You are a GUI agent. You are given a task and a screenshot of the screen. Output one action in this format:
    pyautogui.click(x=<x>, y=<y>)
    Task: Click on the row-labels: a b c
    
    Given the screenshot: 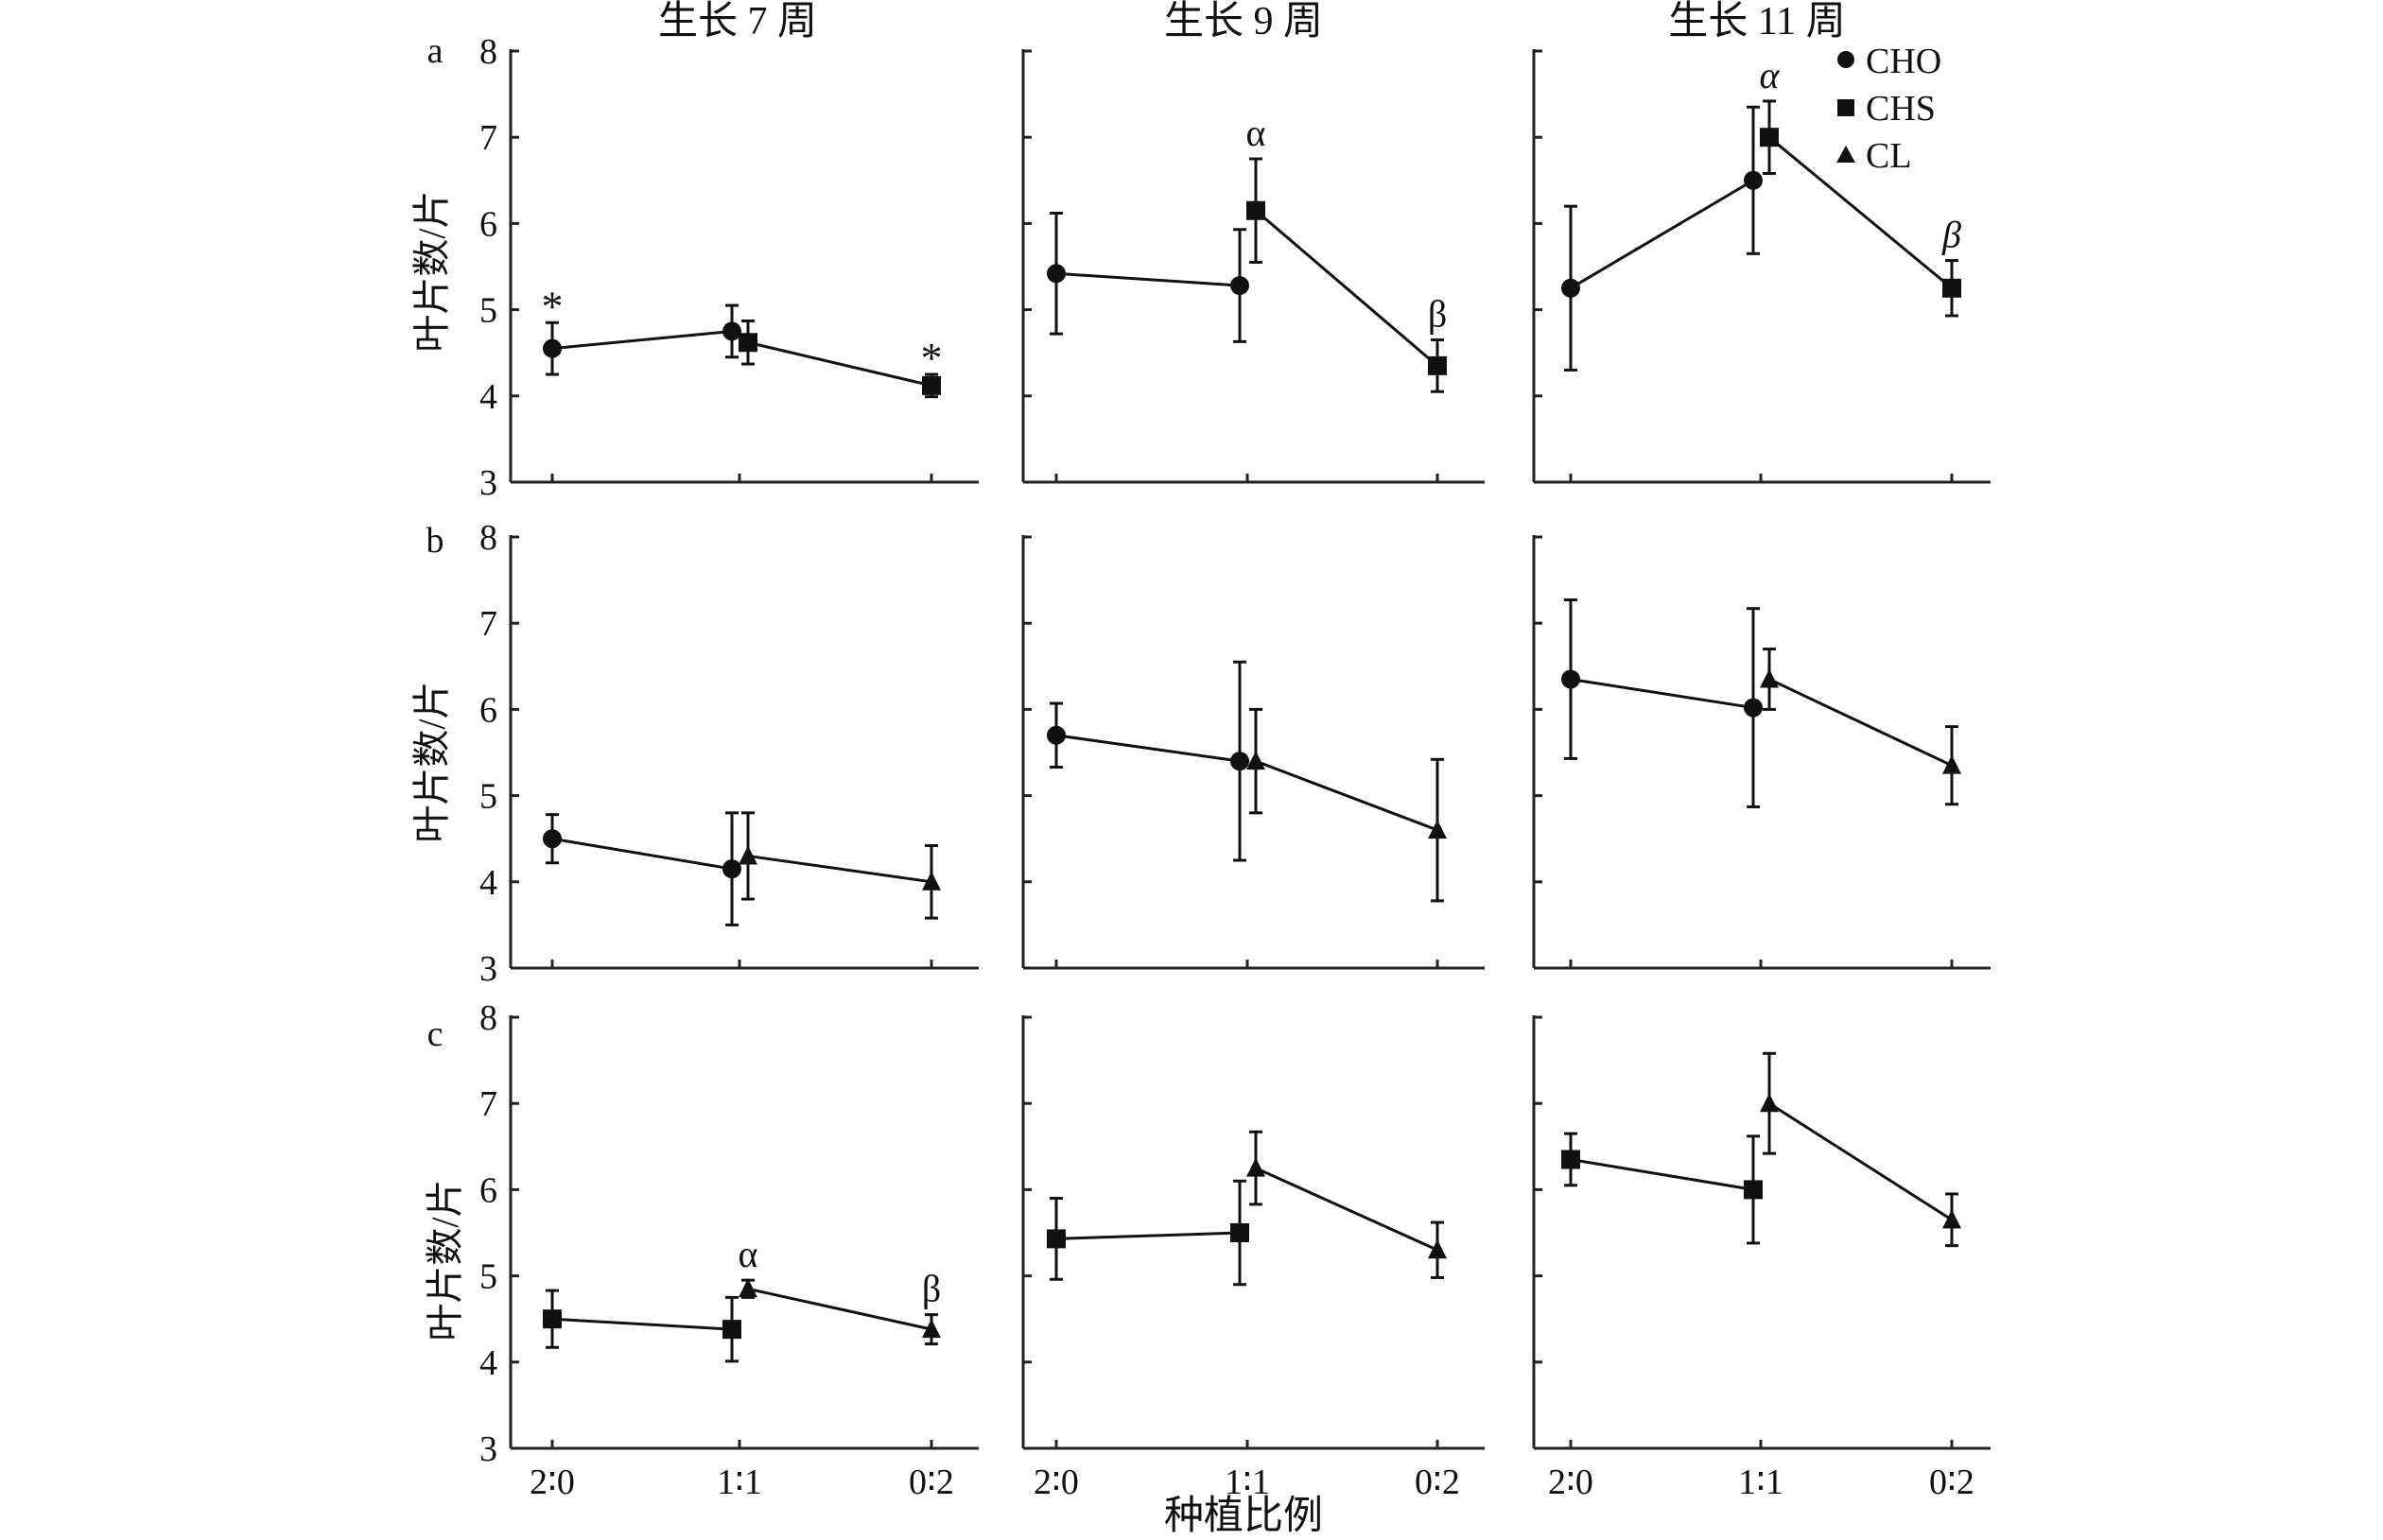 What is the action you would take?
    pyautogui.click(x=435, y=542)
    